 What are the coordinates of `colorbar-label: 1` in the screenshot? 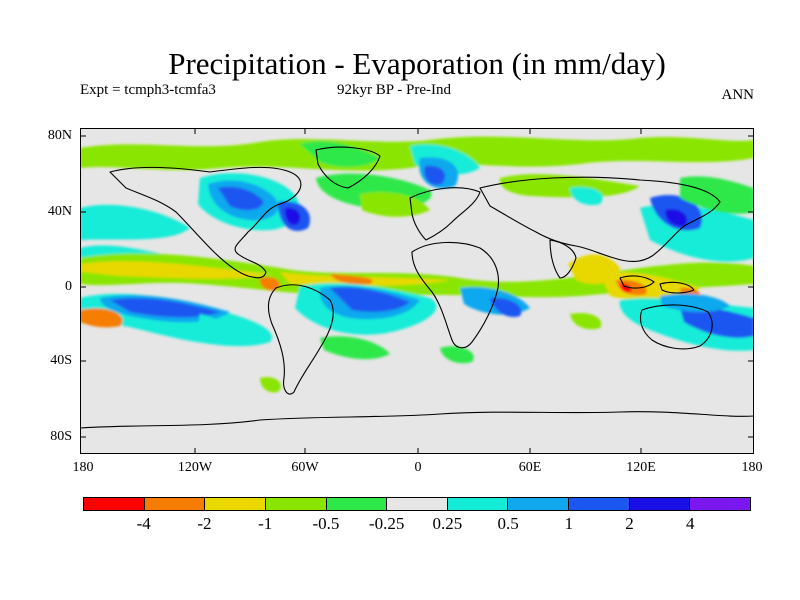 It's located at (569, 523).